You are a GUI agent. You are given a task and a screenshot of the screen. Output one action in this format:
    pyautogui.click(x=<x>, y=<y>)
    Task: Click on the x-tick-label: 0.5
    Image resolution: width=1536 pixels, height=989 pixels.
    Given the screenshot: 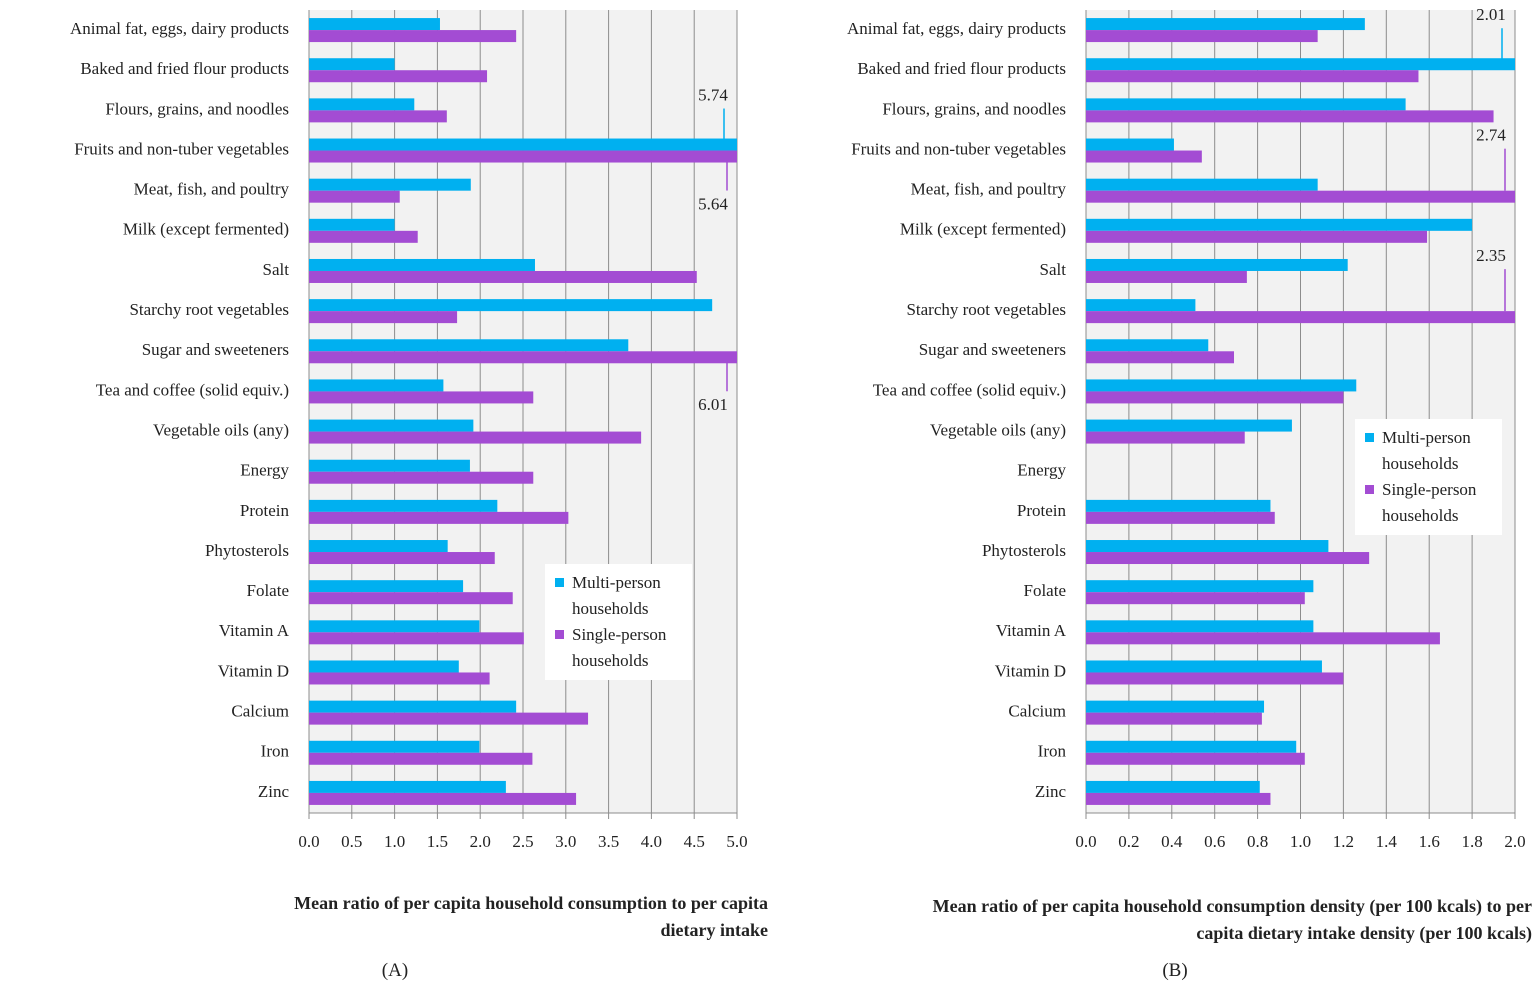 What is the action you would take?
    pyautogui.click(x=351, y=841)
    